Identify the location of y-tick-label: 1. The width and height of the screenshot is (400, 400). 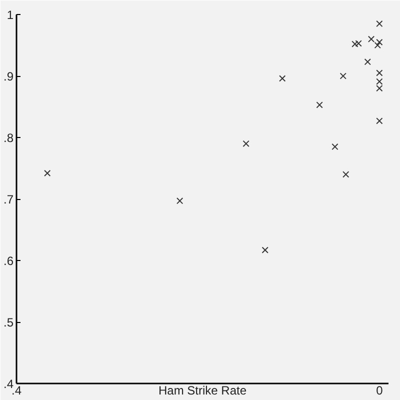
(10, 15).